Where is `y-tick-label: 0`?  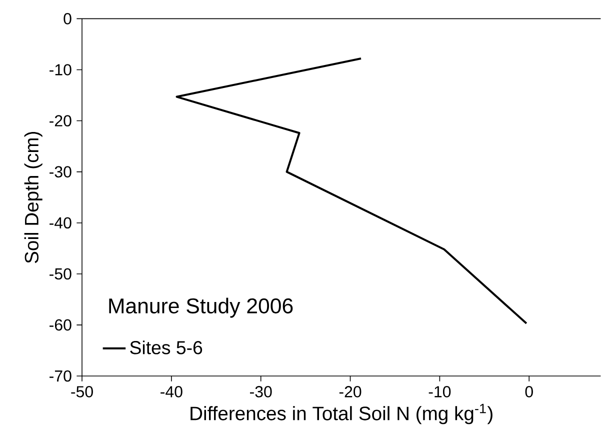
y-tick-label: 0 is located at coordinates (68, 18).